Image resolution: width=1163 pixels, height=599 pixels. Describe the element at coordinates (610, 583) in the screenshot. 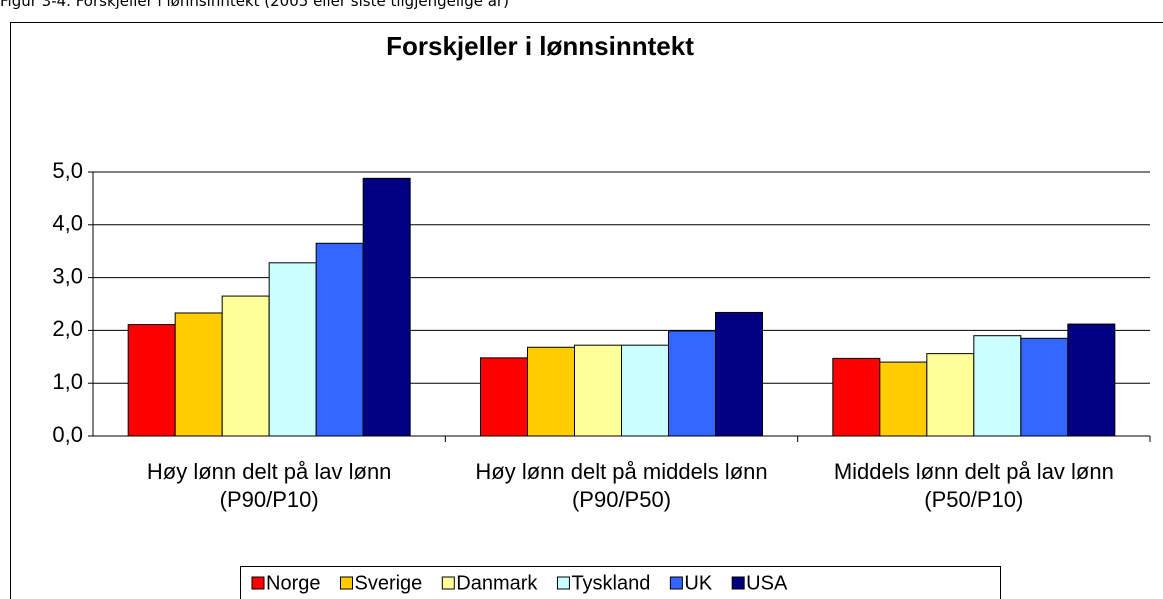

I see `legend-label: Tyskland` at that location.